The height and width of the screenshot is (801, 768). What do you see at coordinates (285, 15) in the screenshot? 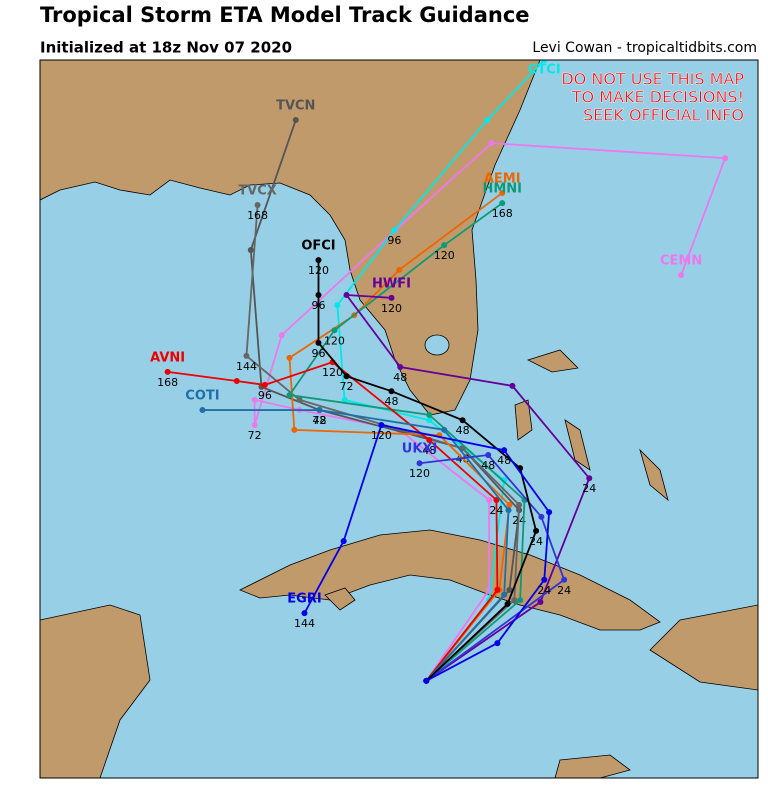
I see `title: Tropical Storm ETA Model Track Guidance` at bounding box center [285, 15].